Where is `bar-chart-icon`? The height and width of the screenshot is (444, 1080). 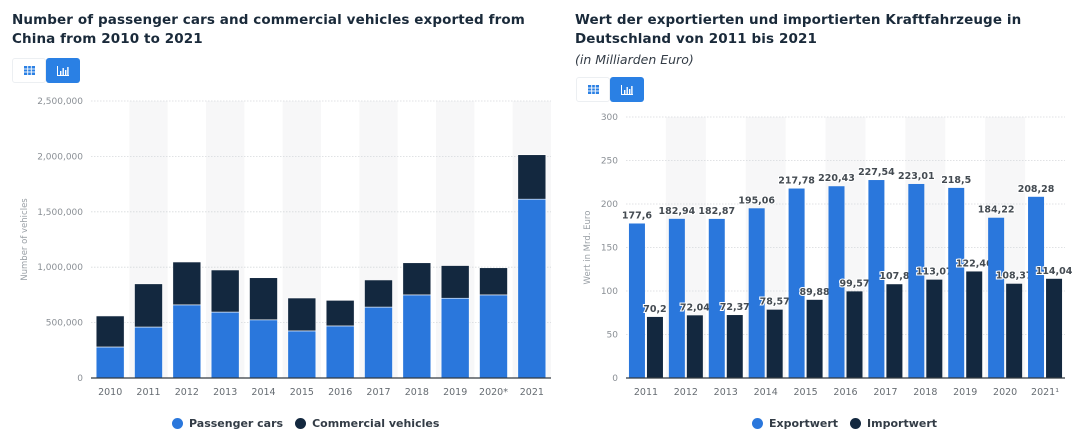 bar-chart-icon is located at coordinates (627, 89).